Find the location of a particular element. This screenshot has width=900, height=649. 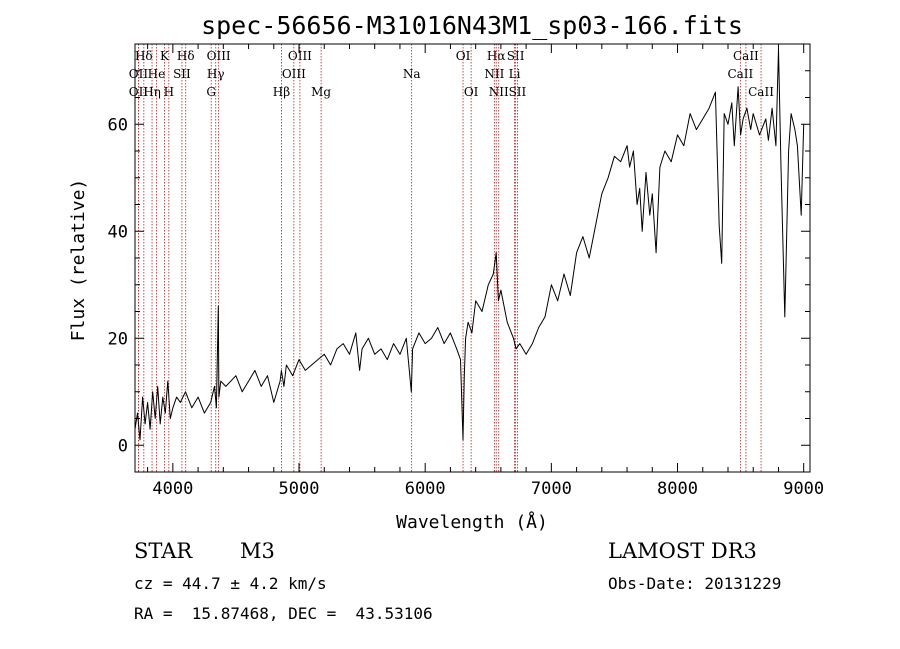

y-tick-label: 40 is located at coordinates (118, 232).